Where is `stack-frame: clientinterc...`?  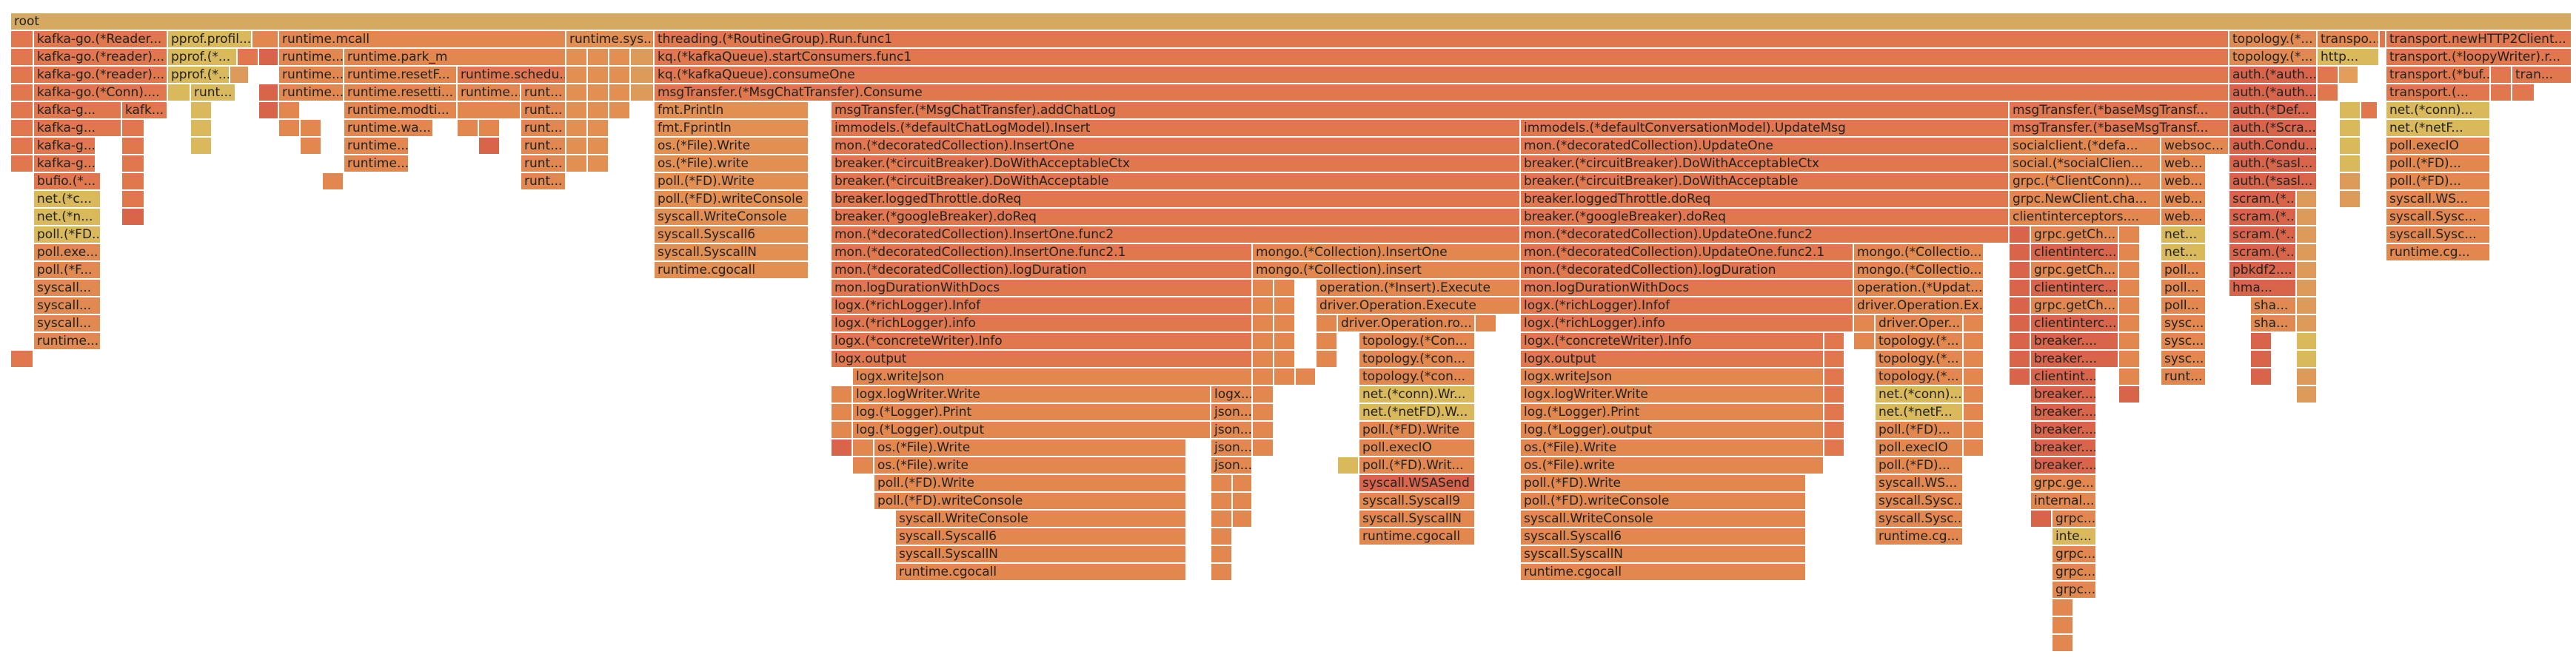 stack-frame: clientinterc... is located at coordinates (2074, 252).